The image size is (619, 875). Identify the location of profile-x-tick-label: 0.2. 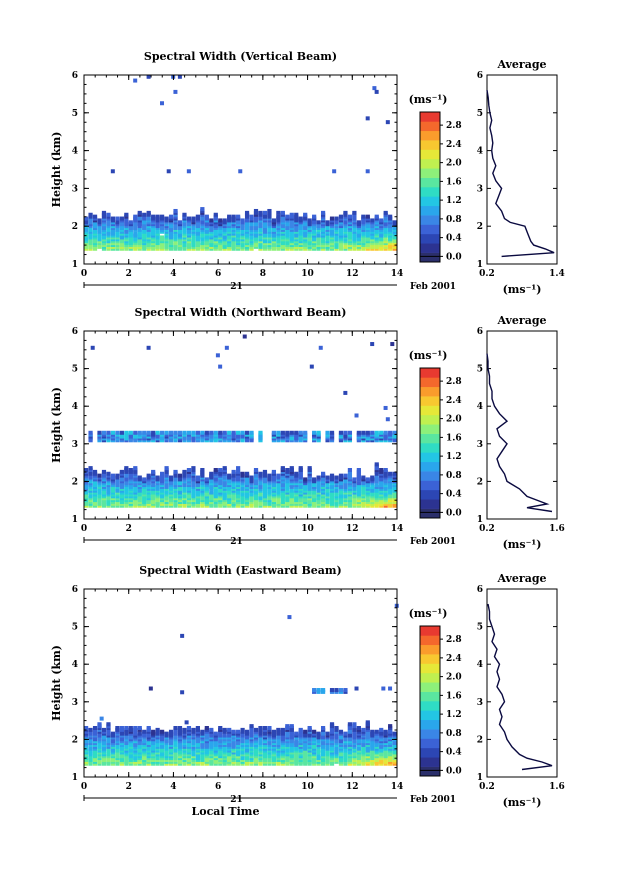
(487, 529).